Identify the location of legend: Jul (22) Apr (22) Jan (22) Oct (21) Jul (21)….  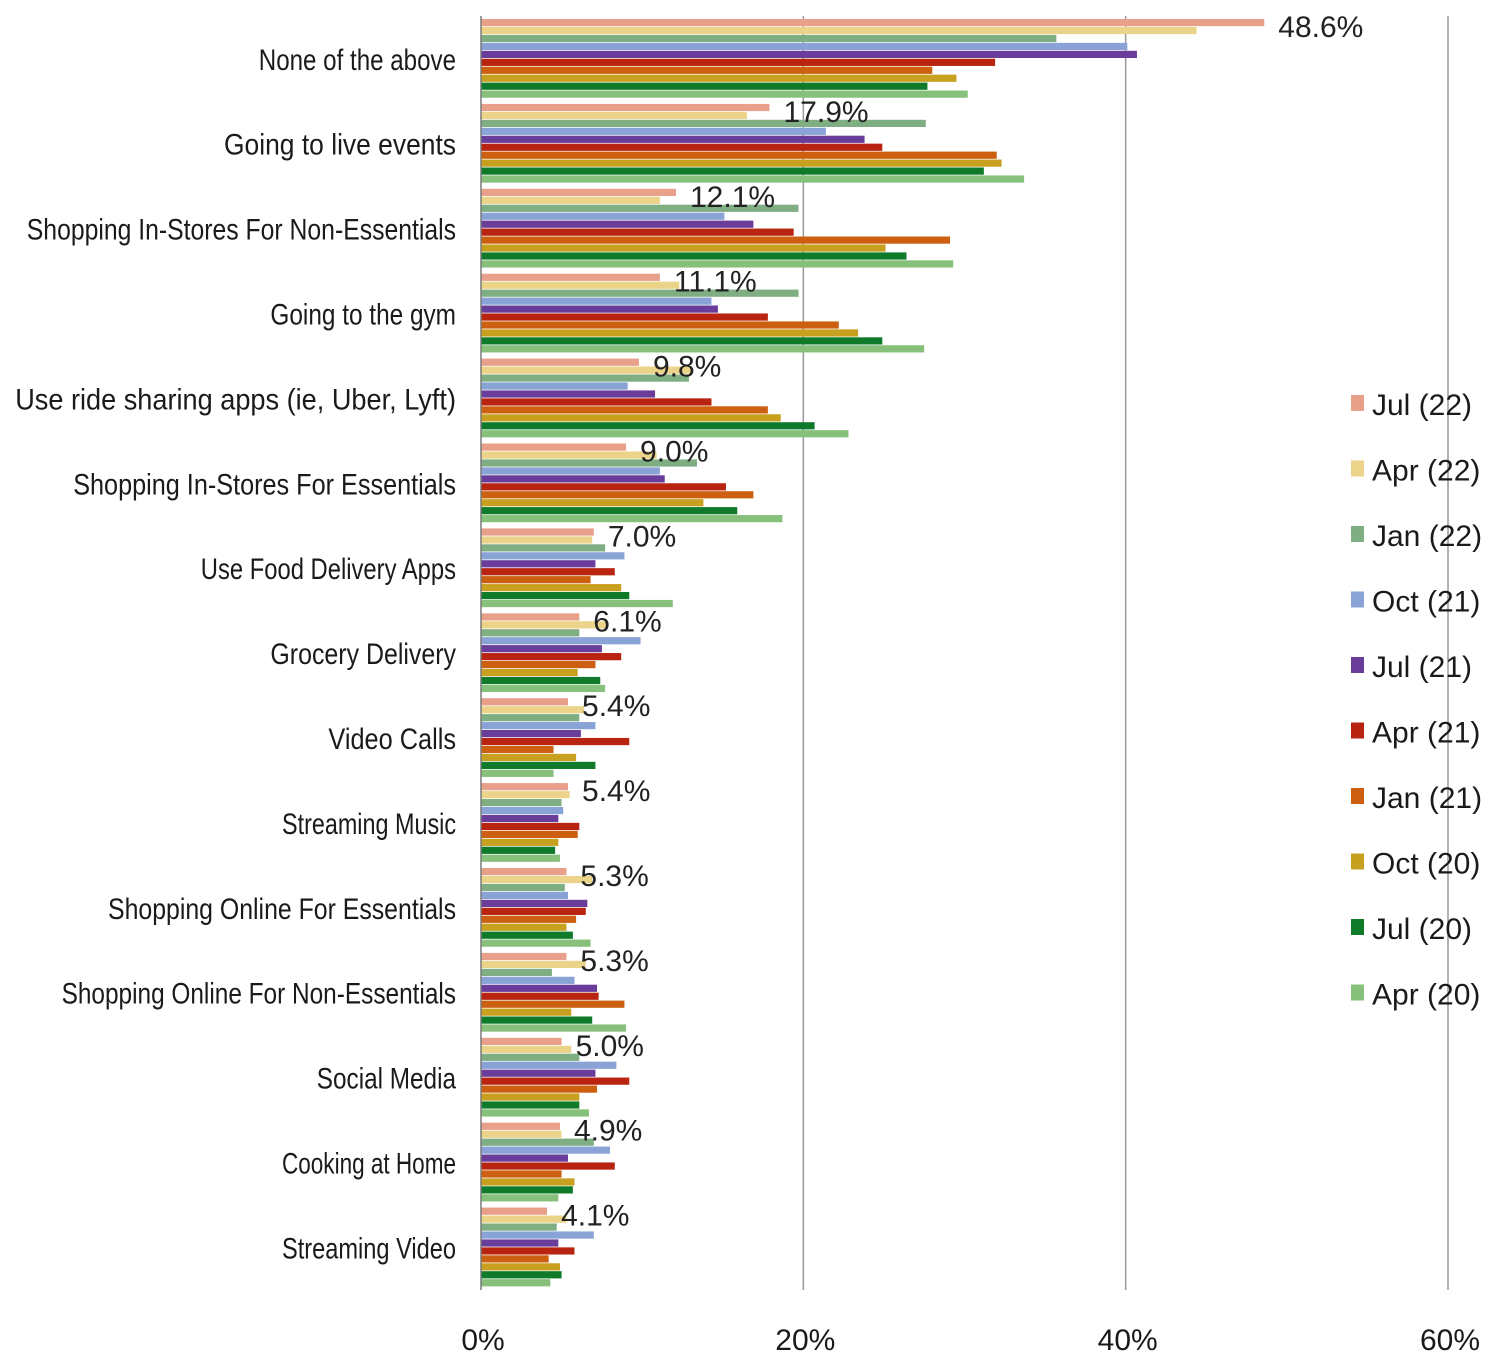
(1416, 700).